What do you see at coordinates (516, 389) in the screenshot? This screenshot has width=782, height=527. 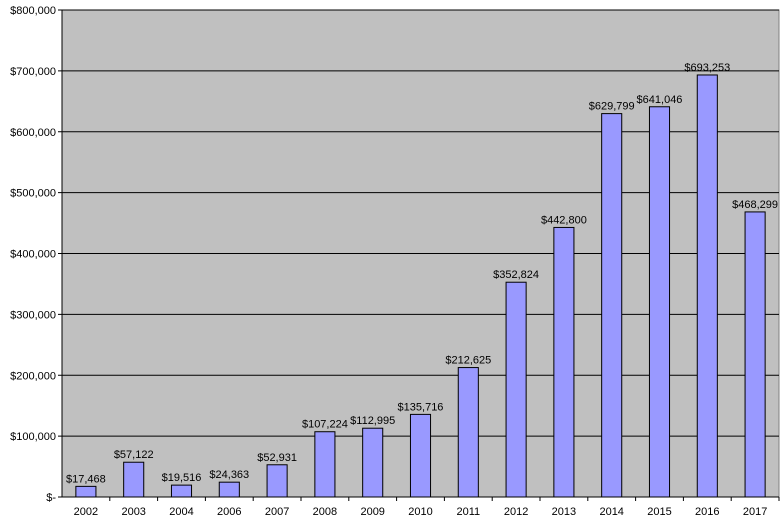 I see `bar-2012` at bounding box center [516, 389].